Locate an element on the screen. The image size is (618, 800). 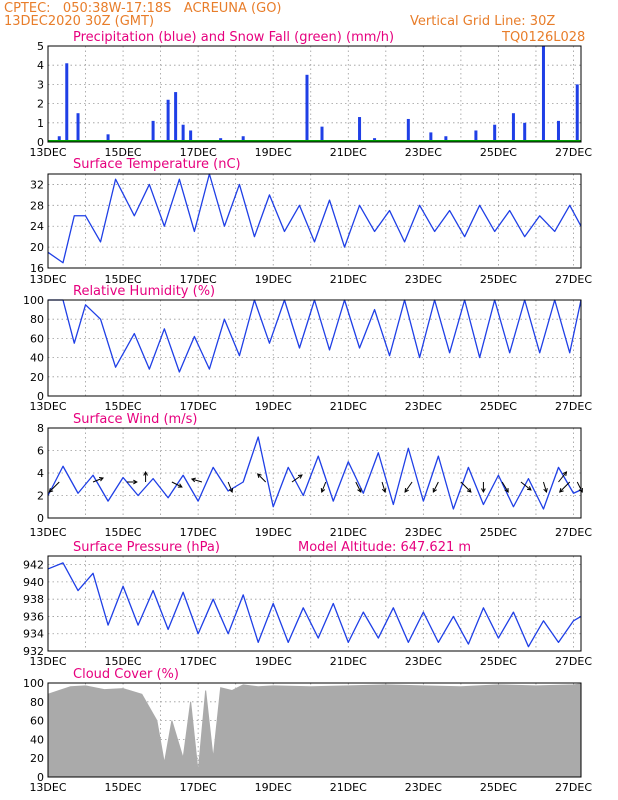
y-tick-label: 24 is located at coordinates (37, 226).